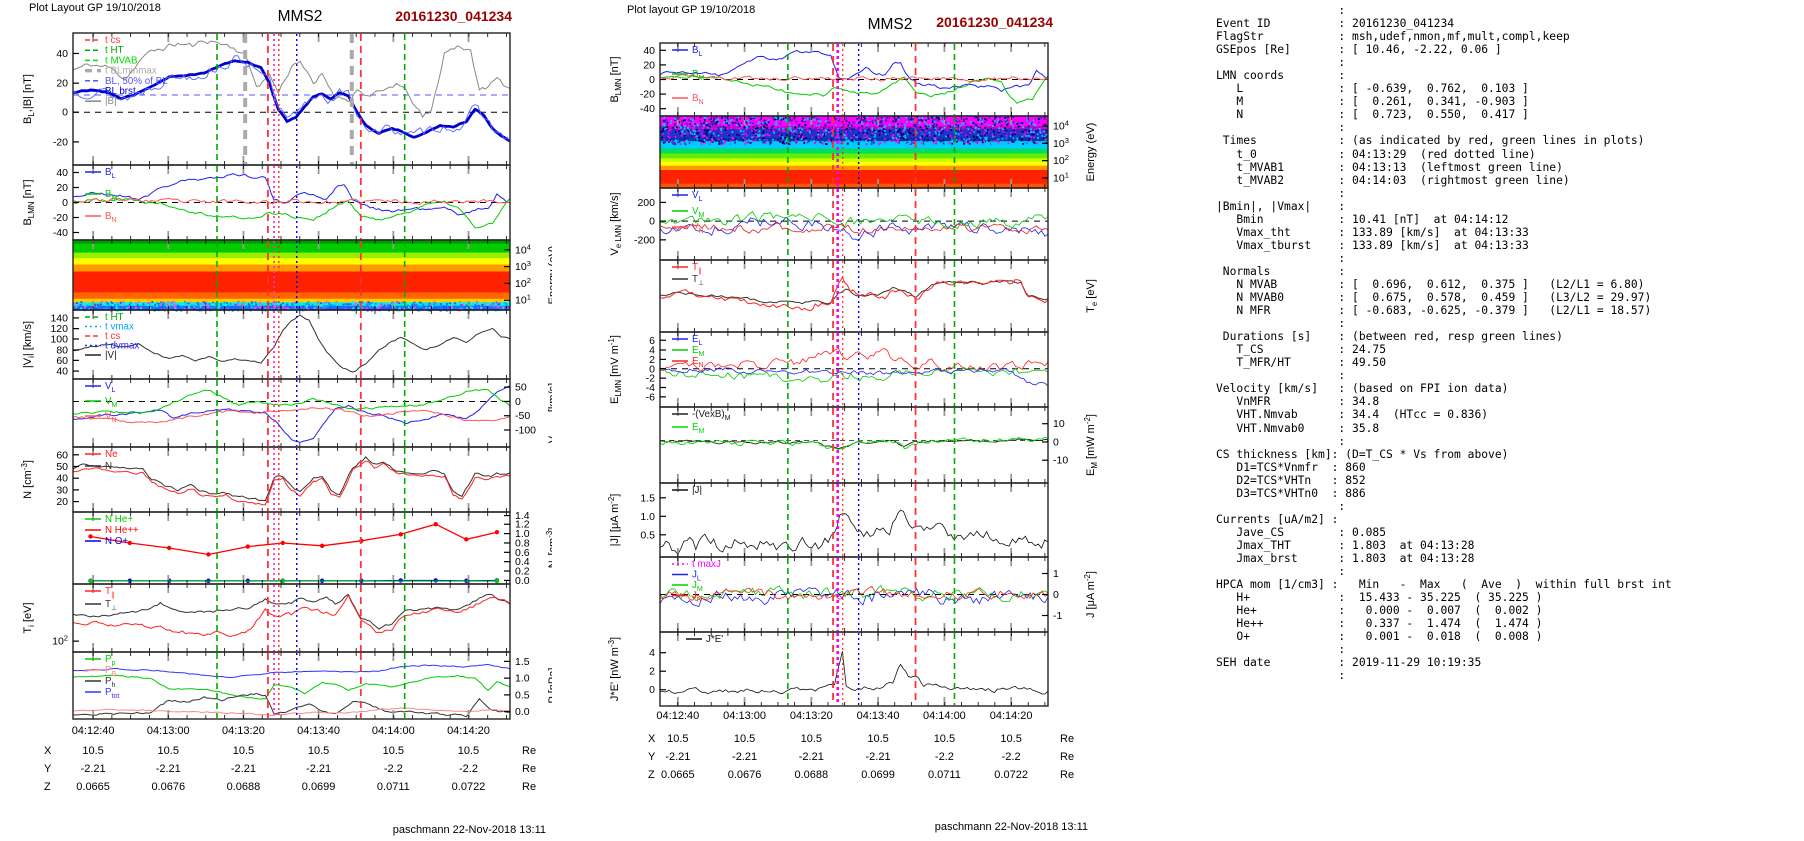  I want to click on legend-label: t BLminmax, so click(131, 71).